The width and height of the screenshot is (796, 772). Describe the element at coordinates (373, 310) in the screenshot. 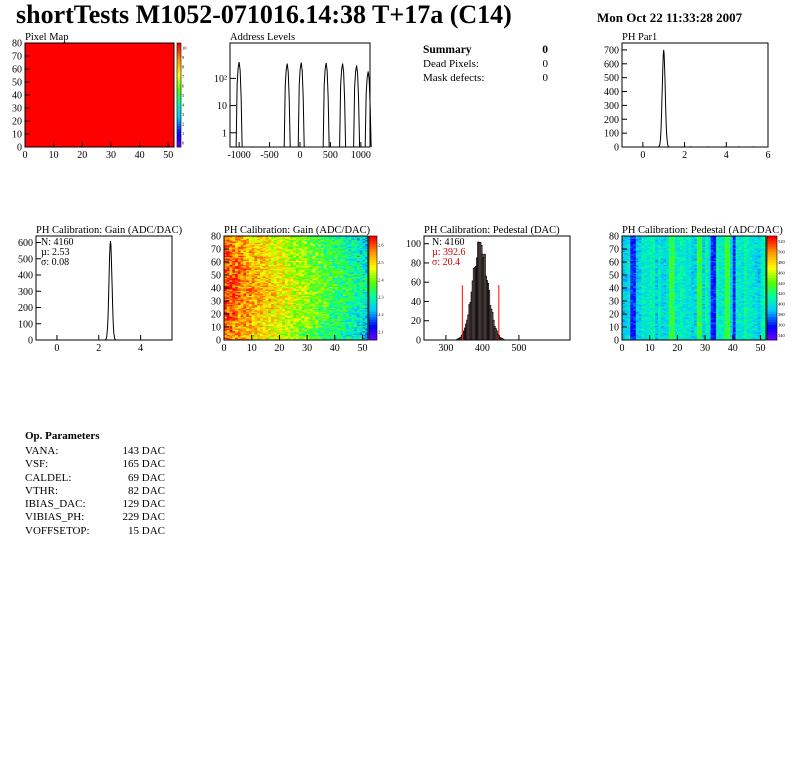

I see `gain-map-palette-band` at that location.